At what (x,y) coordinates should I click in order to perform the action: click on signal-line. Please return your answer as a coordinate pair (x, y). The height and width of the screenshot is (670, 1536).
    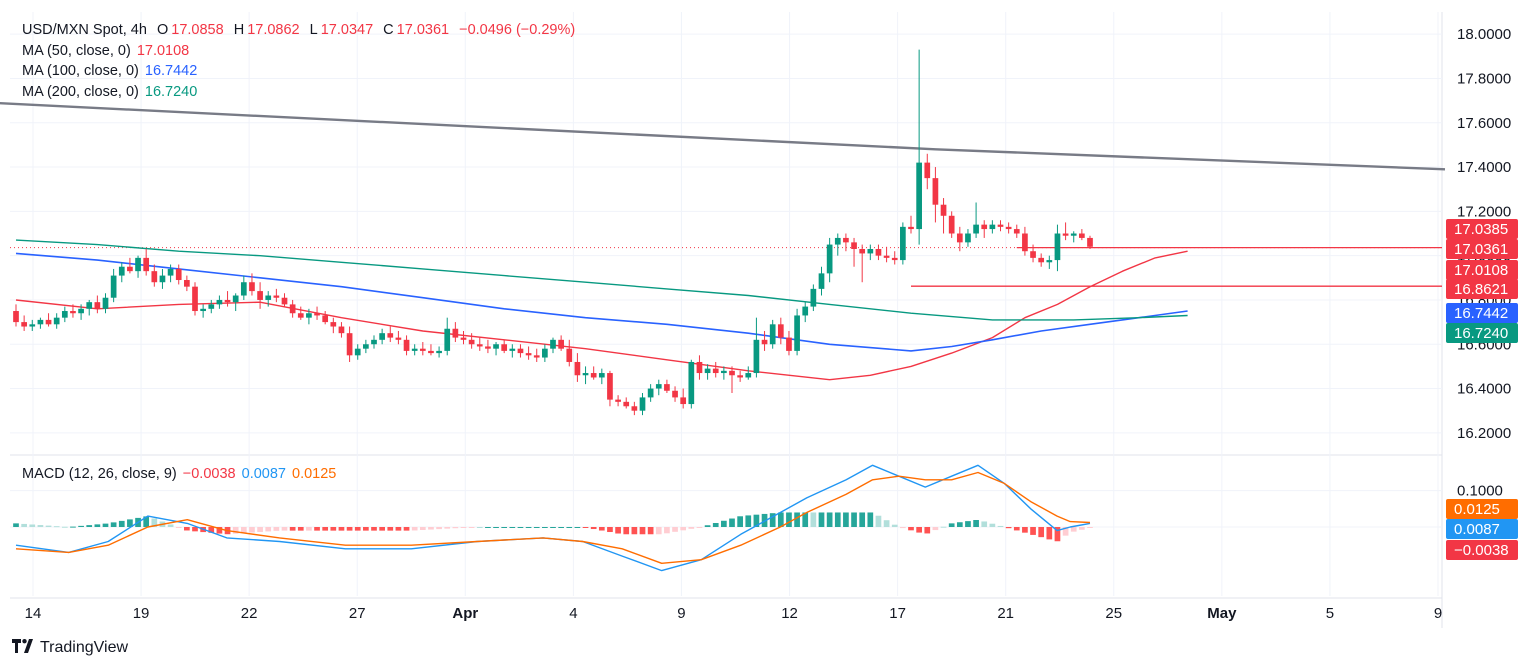
    Looking at the image, I should click on (553, 517).